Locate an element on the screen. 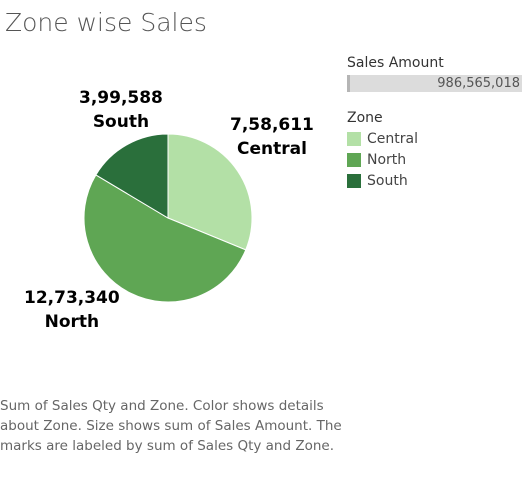 The width and height of the screenshot is (528, 478). slice-label-central: 7,58,611 Central is located at coordinates (272, 137).